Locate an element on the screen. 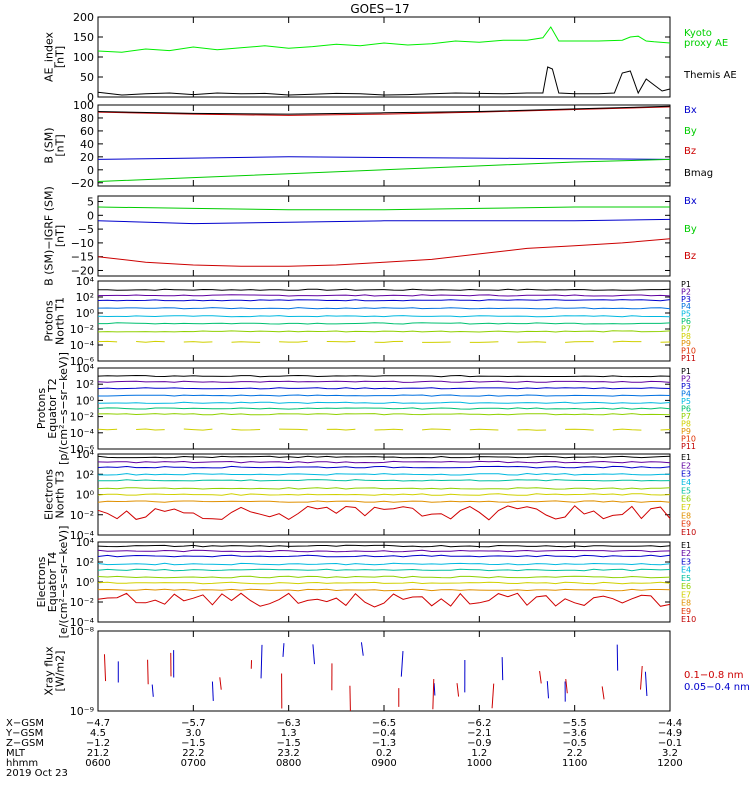  legend: 0.1−0.8 nm0.05−0.4 nm is located at coordinates (717, 681).